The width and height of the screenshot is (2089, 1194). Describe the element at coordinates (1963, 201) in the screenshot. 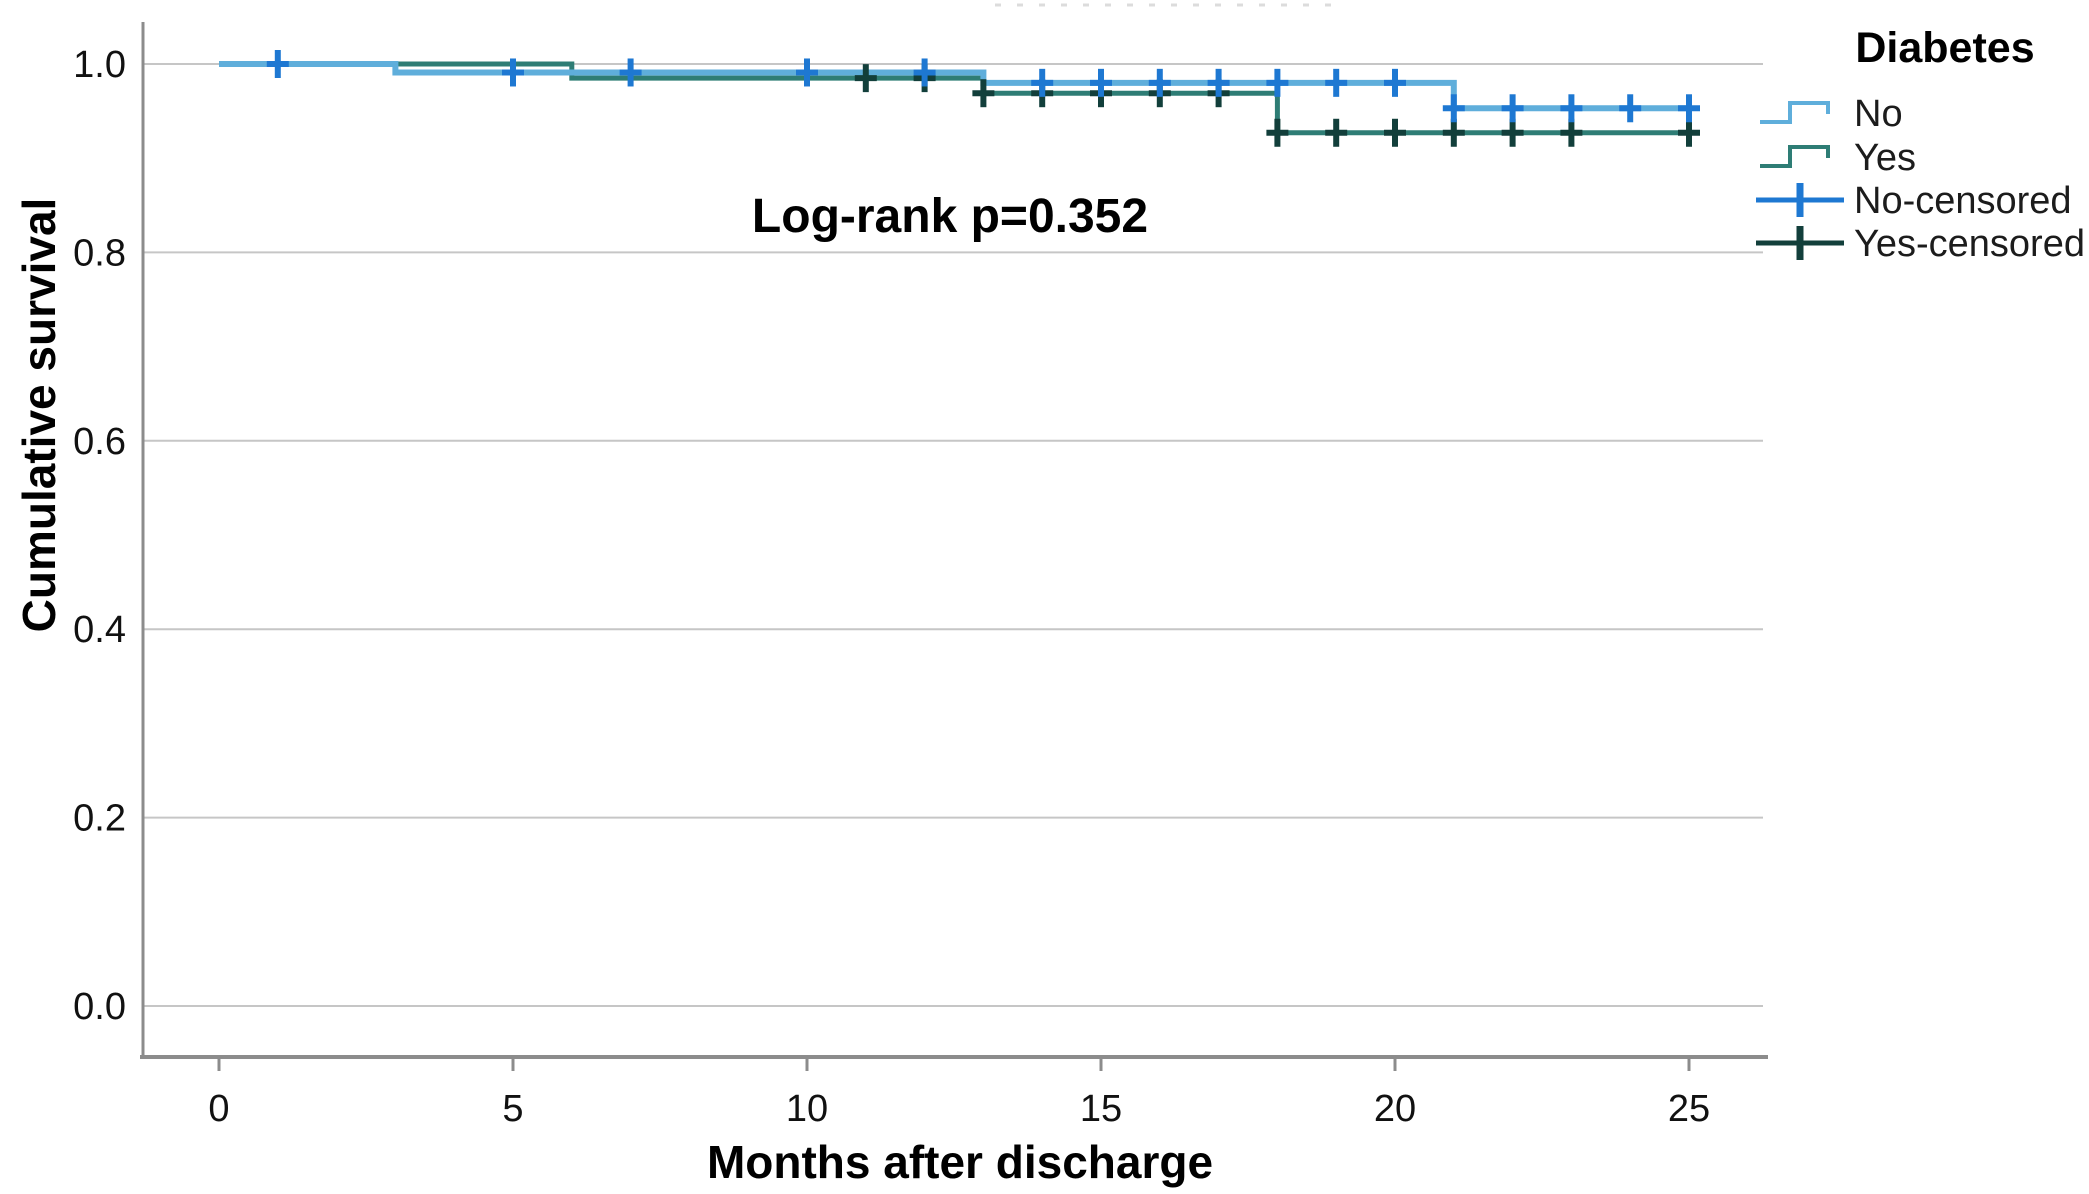

I see `legend-item-label: No-censored` at that location.